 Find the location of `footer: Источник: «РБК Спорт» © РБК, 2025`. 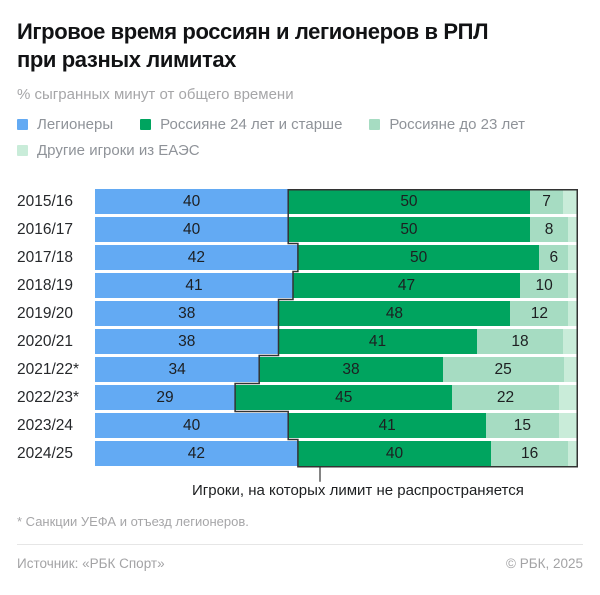

footer: Источник: «РБК Спорт» © РБК, 2025 is located at coordinates (300, 563).